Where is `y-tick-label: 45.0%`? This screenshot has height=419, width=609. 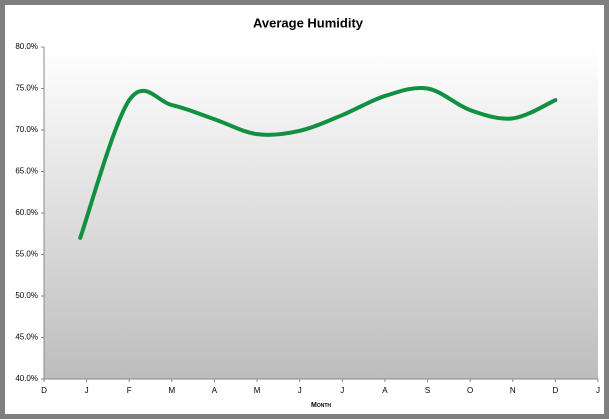
y-tick-label: 45.0% is located at coordinates (26, 337).